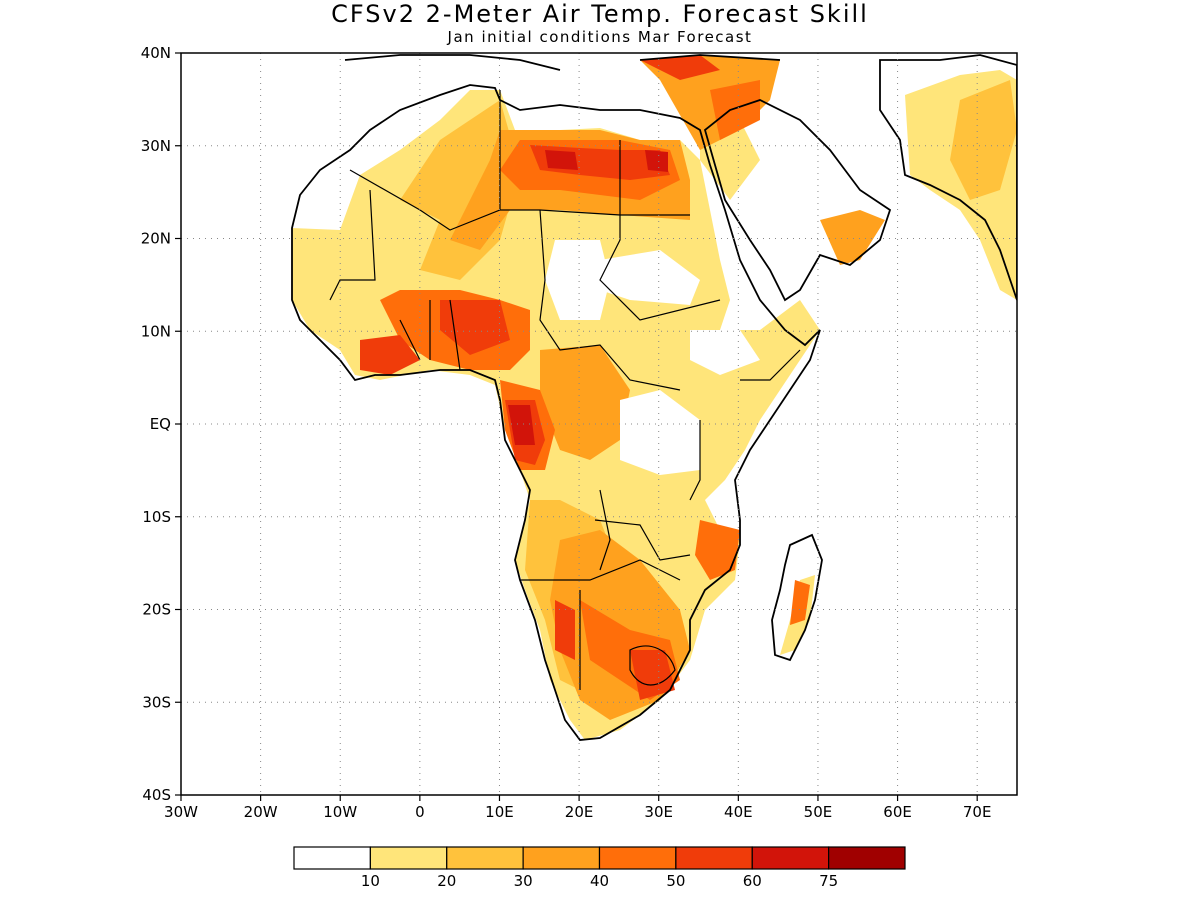 This screenshot has height=900, width=1200. Describe the element at coordinates (181, 812) in the screenshot. I see `lon-tick-label: 30W` at that location.